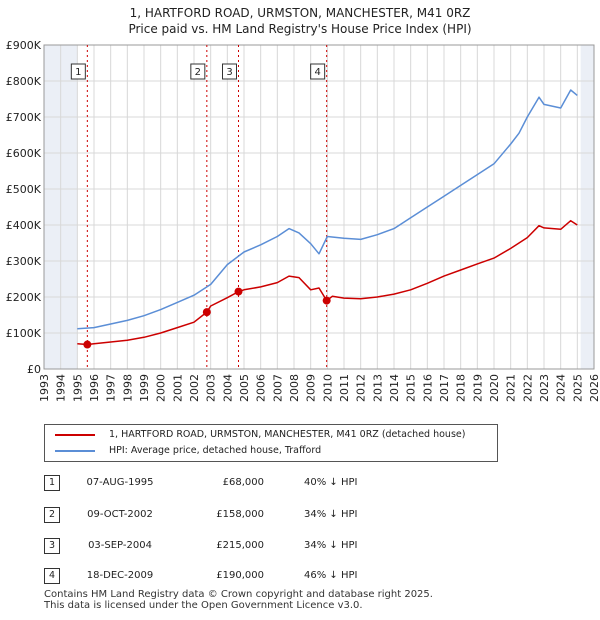  What do you see at coordinates (24, 45) in the screenshot?
I see `y-tick-label: £900K` at bounding box center [24, 45].